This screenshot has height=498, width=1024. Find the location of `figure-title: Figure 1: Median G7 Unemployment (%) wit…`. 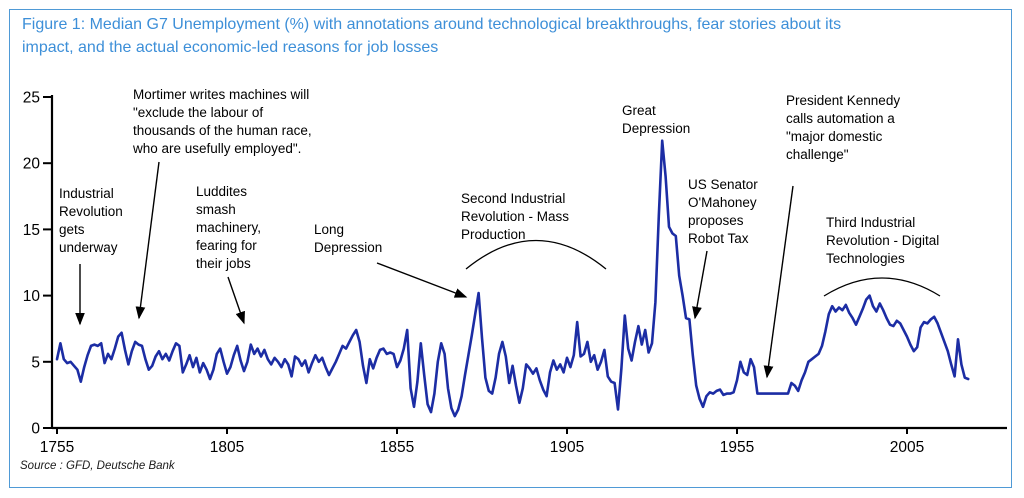

figure-title: Figure 1: Median G7 Unemployment (%) wit… is located at coordinates (432, 36).